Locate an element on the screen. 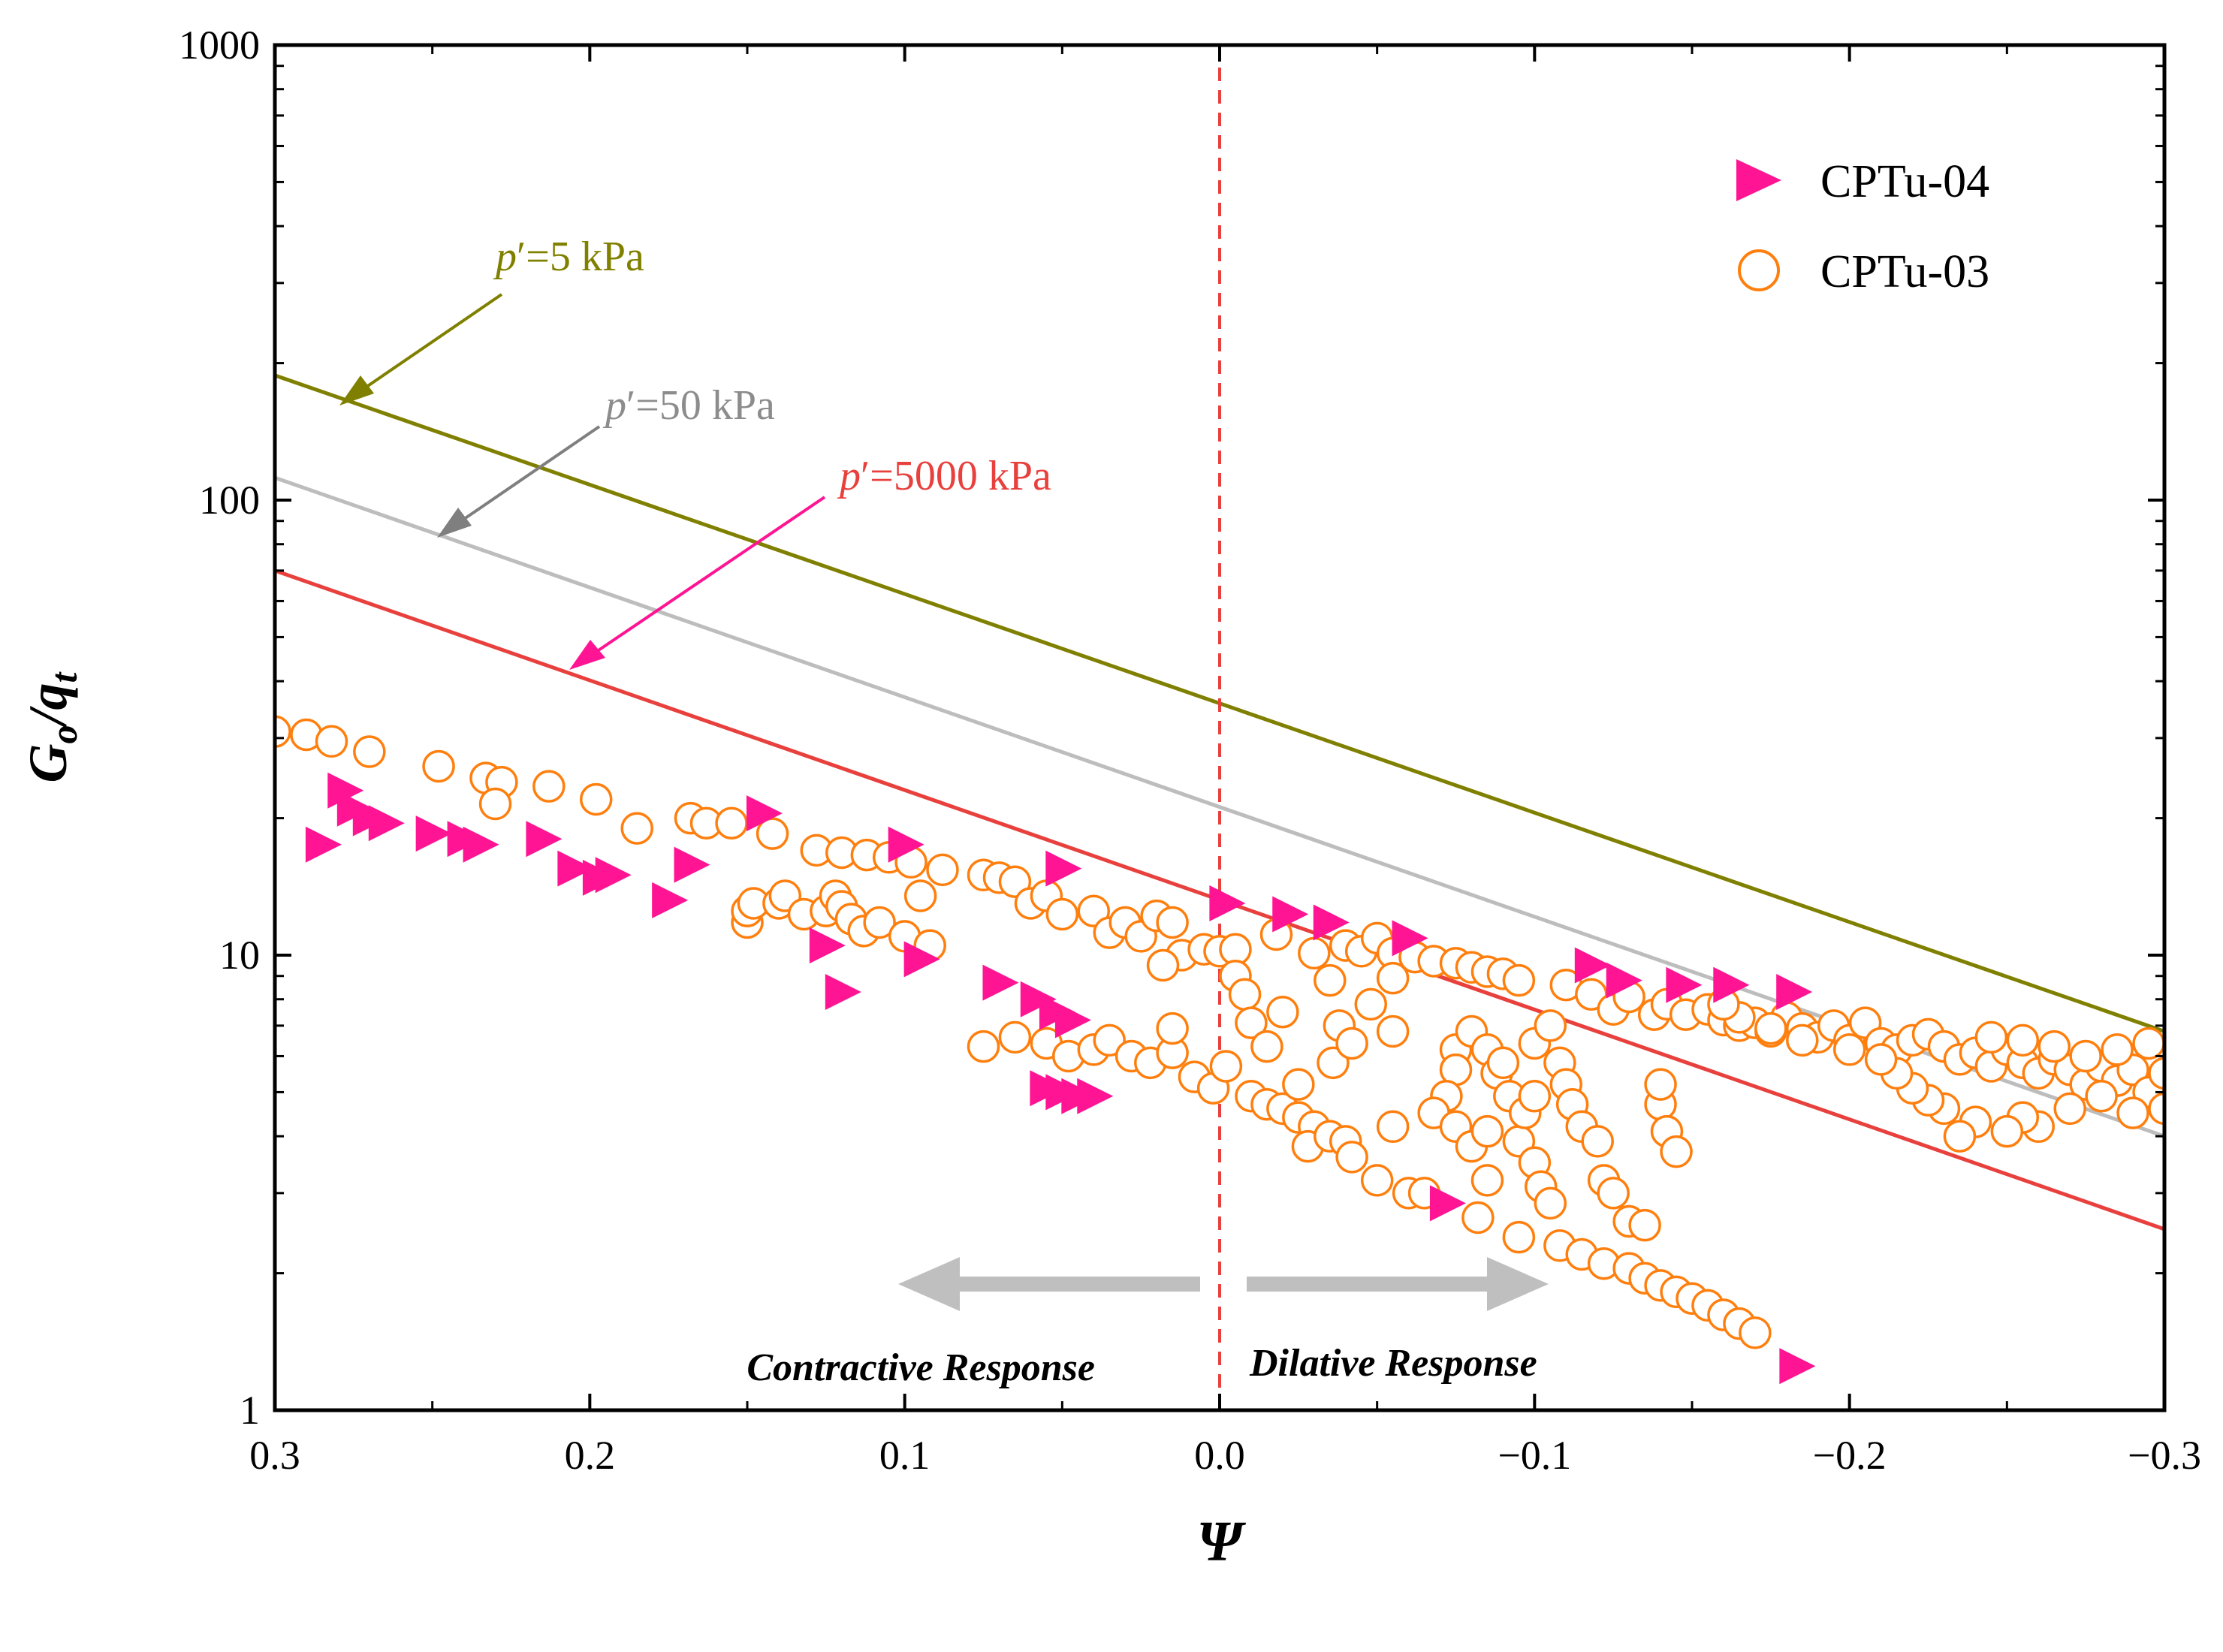 The width and height of the screenshot is (2223, 1652). label-50kpa-rest: ′=50 kPa is located at coordinates (700, 405).